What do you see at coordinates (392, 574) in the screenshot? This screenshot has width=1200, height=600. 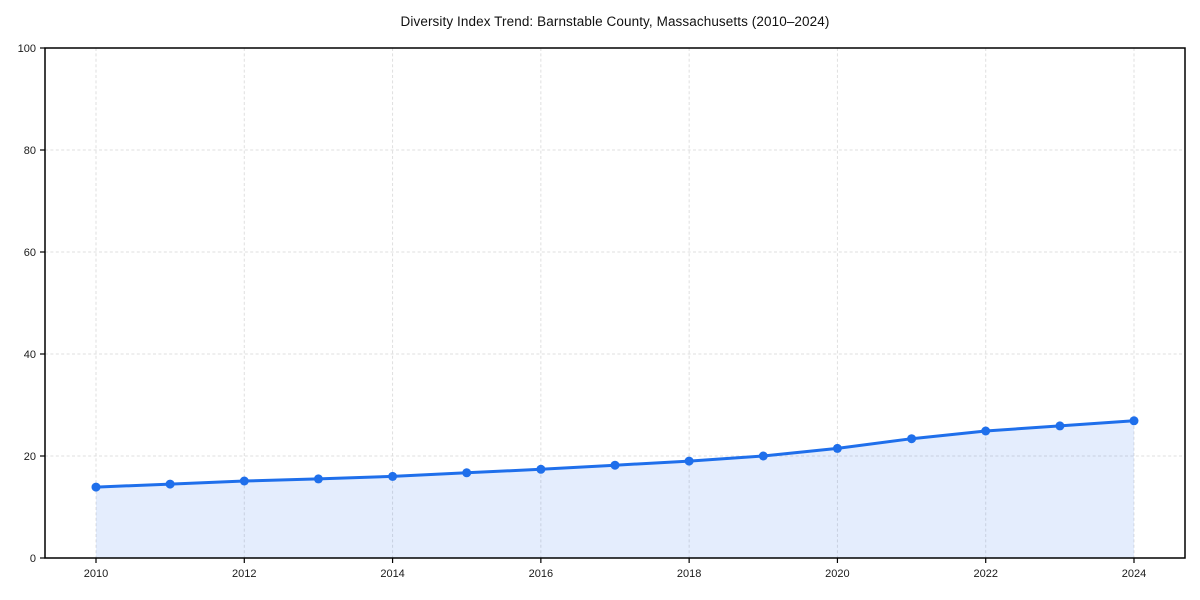 I see `x-axis-tick-label: 2014` at bounding box center [392, 574].